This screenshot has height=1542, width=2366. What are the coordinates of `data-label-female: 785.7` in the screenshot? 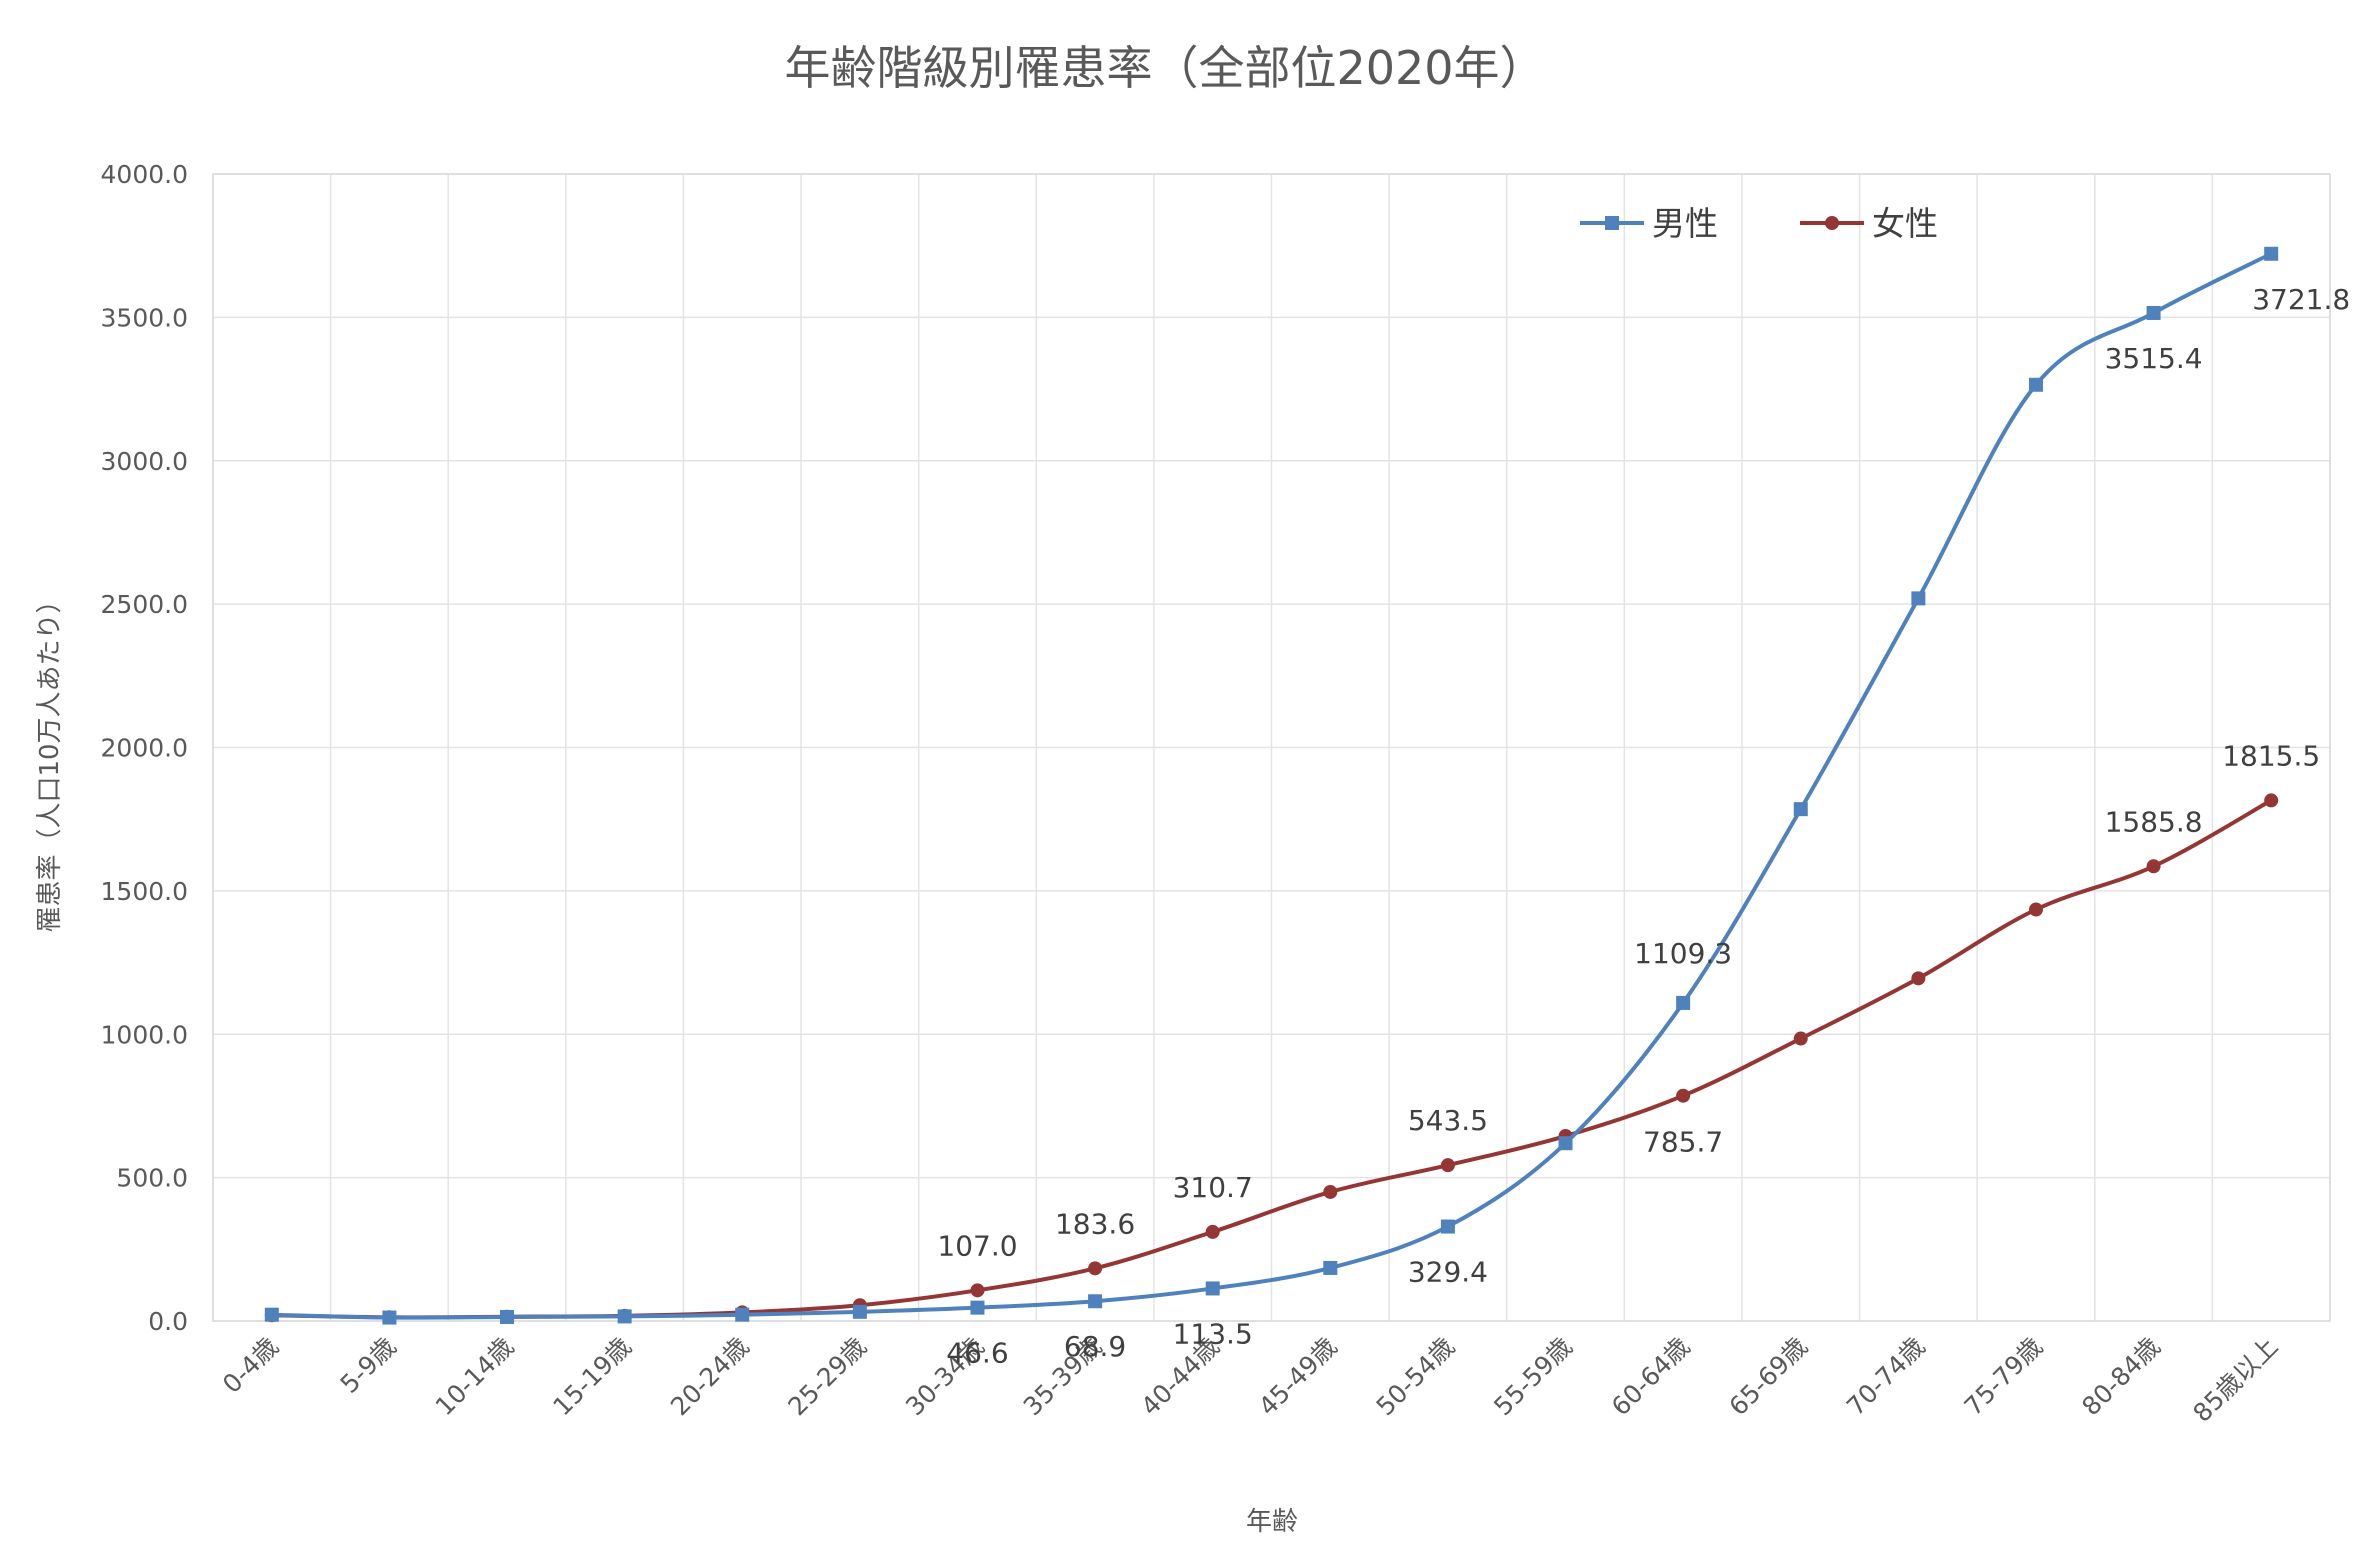 It's located at (1683, 1142).